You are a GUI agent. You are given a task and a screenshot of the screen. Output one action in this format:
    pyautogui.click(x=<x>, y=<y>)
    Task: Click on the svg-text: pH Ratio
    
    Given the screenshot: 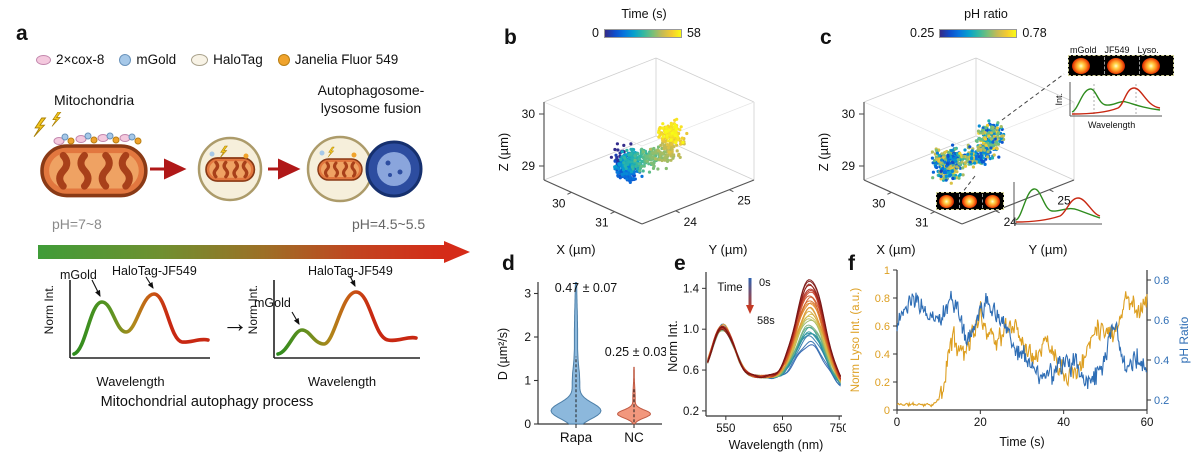 What is the action you would take?
    pyautogui.click(x=1184, y=339)
    